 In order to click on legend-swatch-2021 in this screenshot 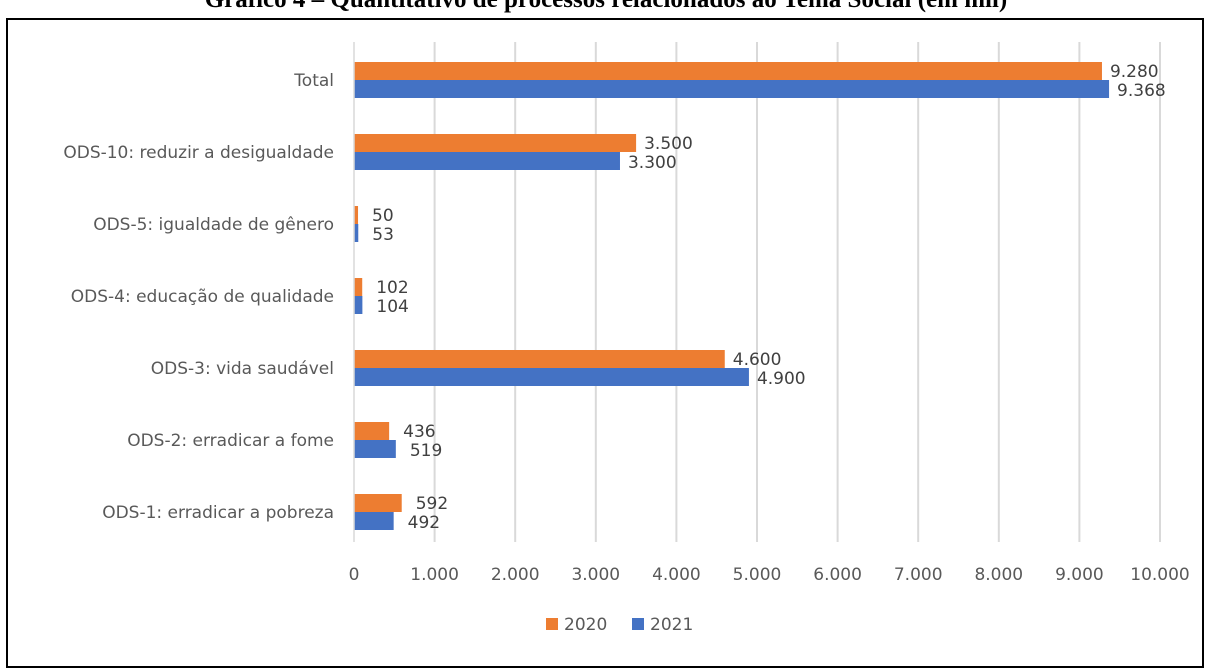, I will do `click(638, 624)`.